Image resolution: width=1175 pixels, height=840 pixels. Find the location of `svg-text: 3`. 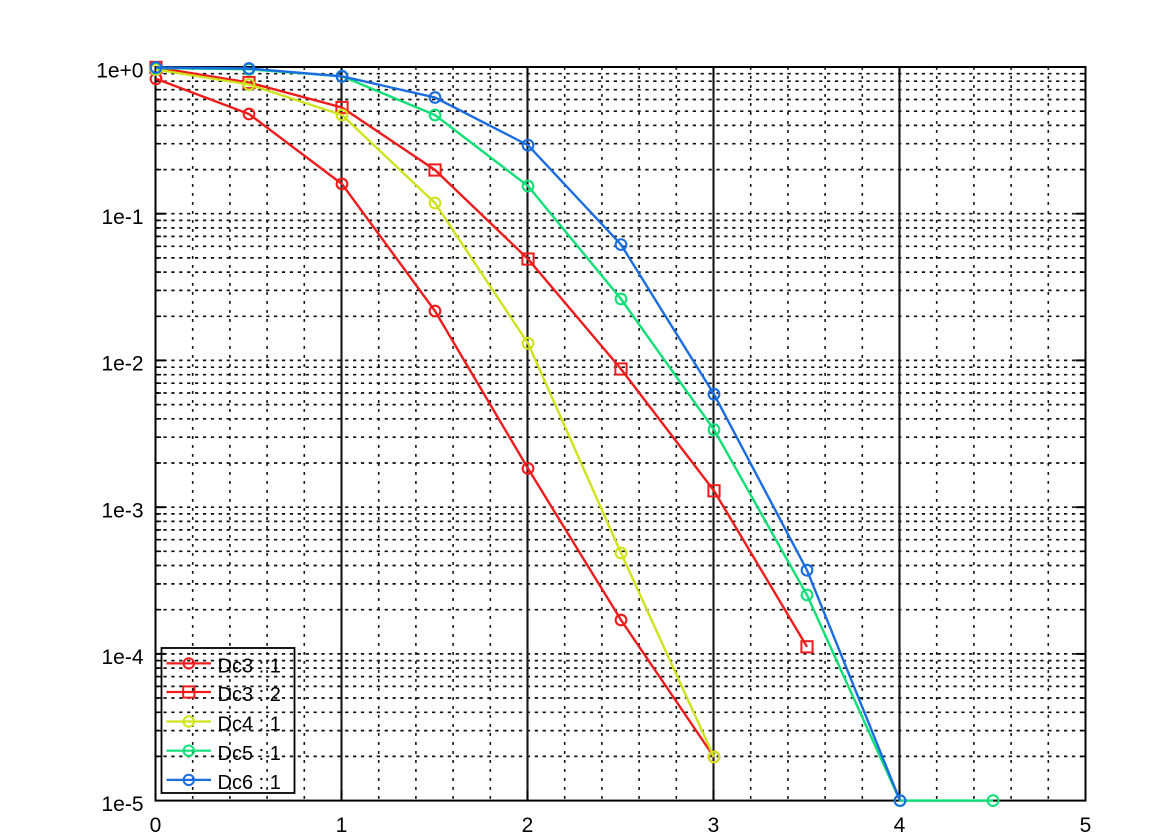

svg-text: 3 is located at coordinates (714, 824).